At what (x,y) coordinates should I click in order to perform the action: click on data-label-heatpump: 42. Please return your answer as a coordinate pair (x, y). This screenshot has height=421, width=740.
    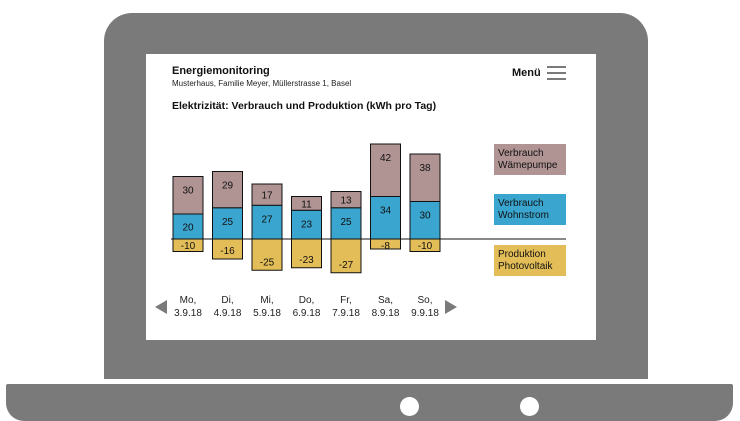
    Looking at the image, I should click on (386, 158).